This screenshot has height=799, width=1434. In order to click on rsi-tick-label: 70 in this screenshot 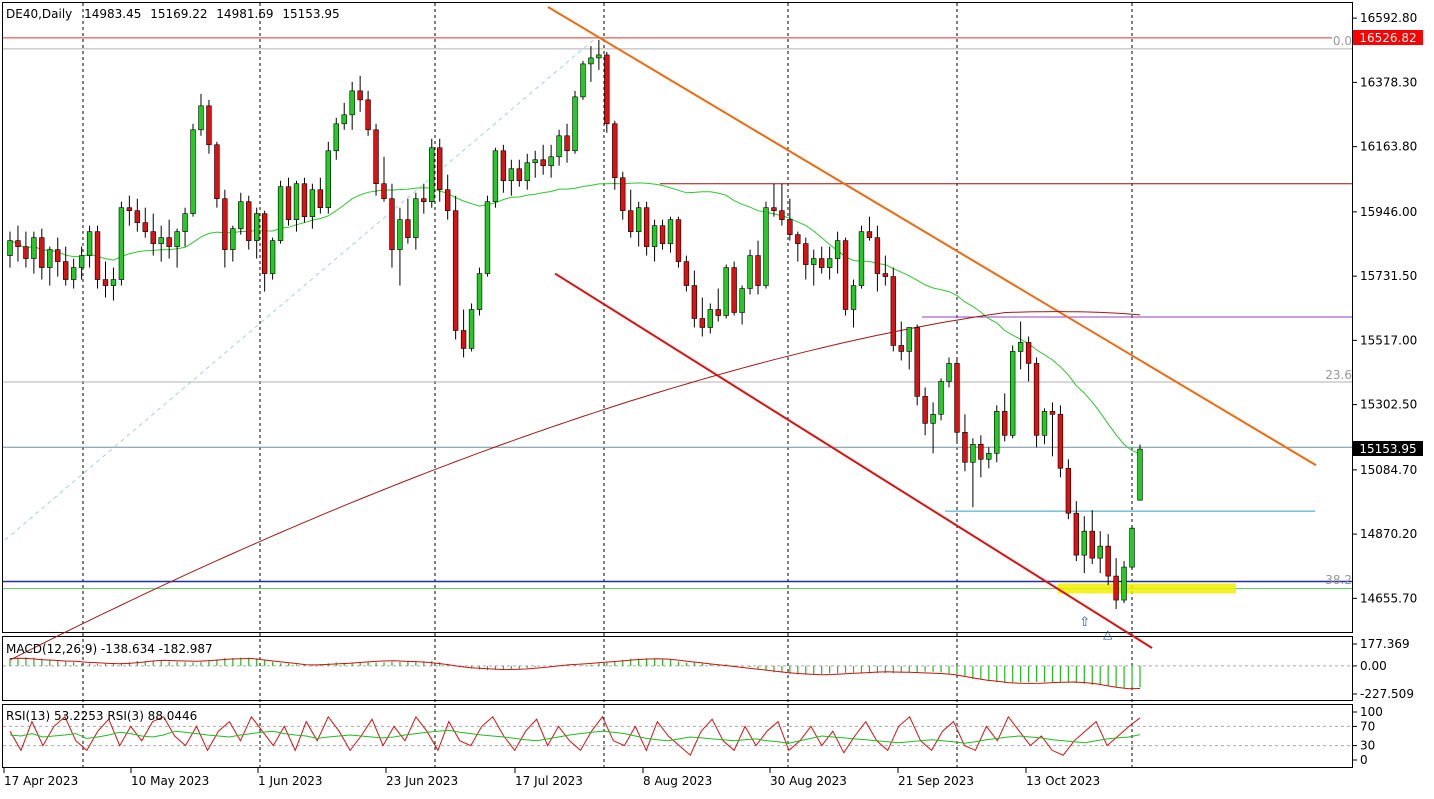, I will do `click(1367, 726)`.